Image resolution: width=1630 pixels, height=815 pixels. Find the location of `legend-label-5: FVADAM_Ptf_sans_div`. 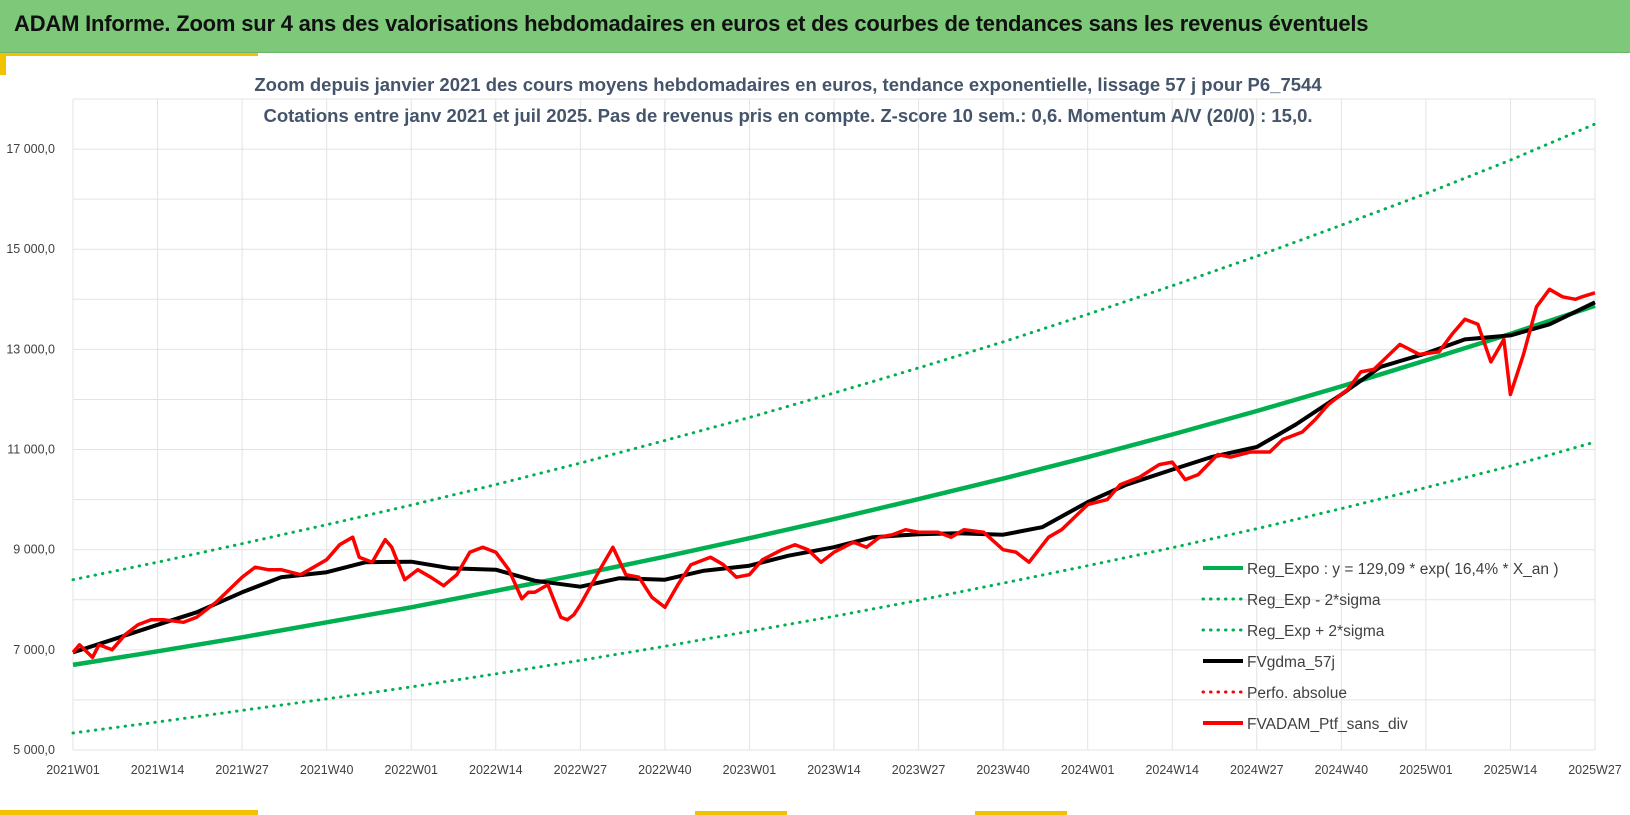

legend-label-5: FVADAM_Ptf_sans_div is located at coordinates (1327, 724).